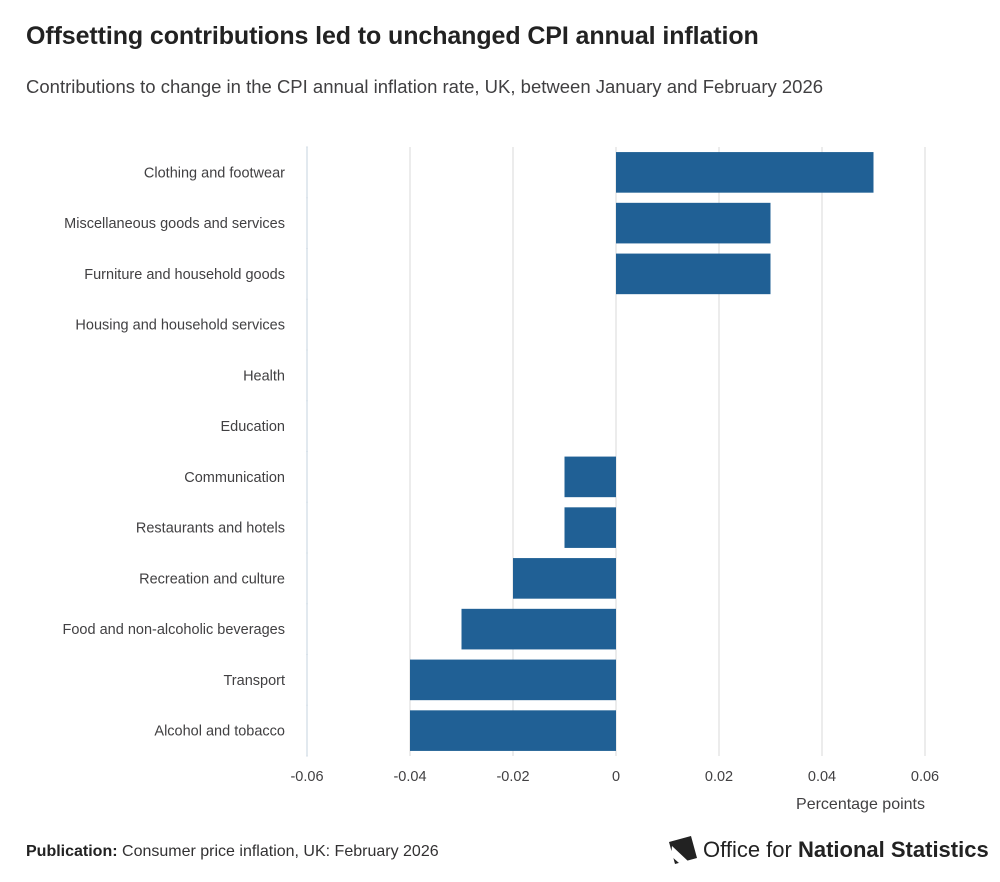 The height and width of the screenshot is (882, 1000). Describe the element at coordinates (174, 630) in the screenshot. I see `category-label: Food and non-alcoholic beverages` at that location.